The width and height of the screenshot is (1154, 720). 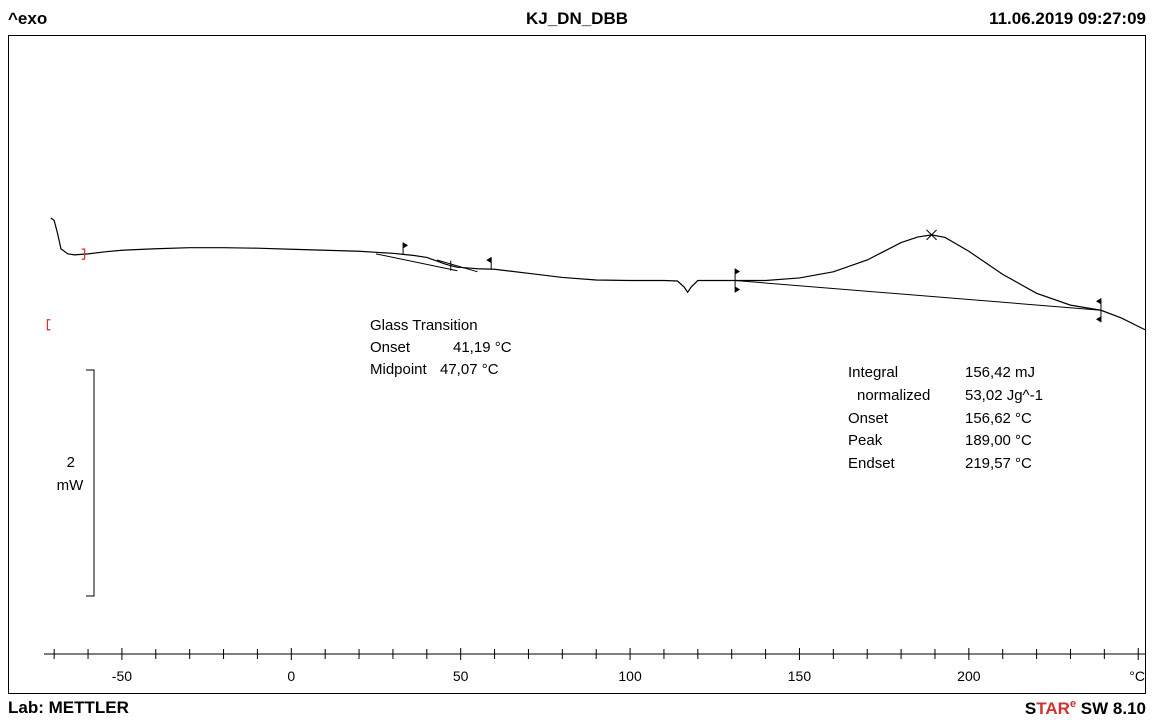 What do you see at coordinates (865, 440) in the screenshot?
I see `peak-label: Peak` at bounding box center [865, 440].